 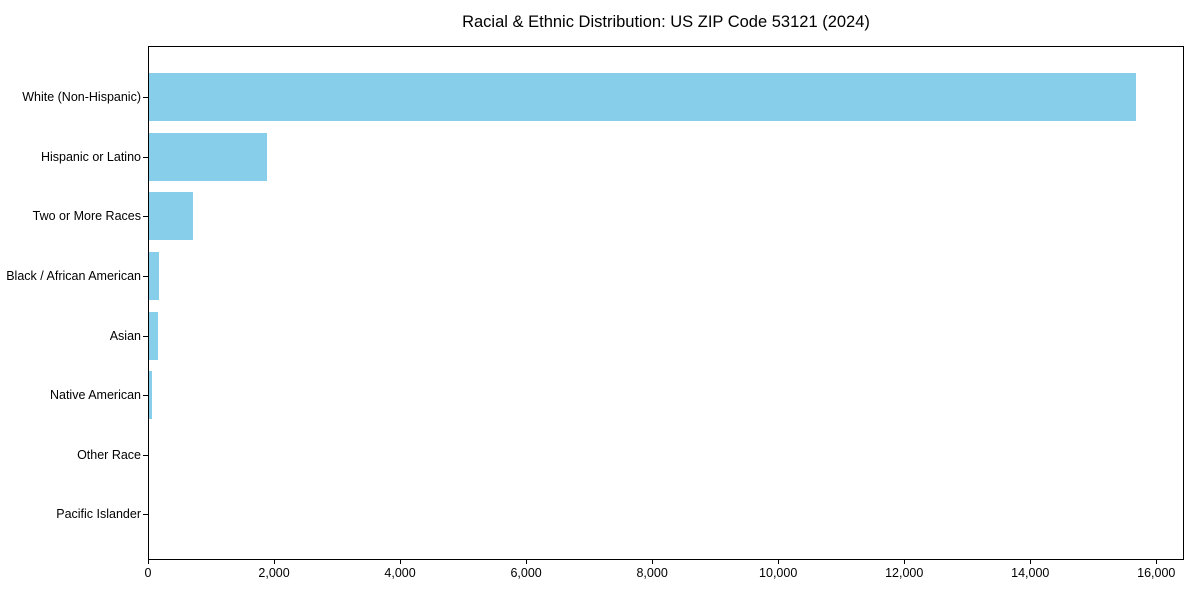 What do you see at coordinates (171, 216) in the screenshot?
I see `bar-two-or-more-races` at bounding box center [171, 216].